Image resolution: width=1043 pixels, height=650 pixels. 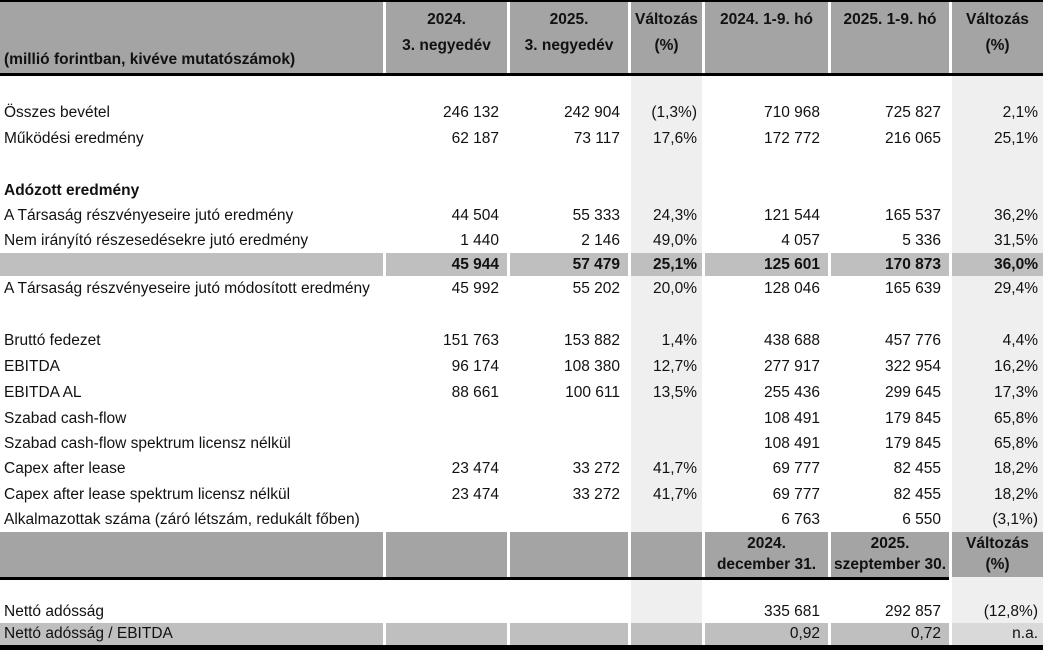 What do you see at coordinates (596, 138) in the screenshot?
I see `cell-value: 73 117` at bounding box center [596, 138].